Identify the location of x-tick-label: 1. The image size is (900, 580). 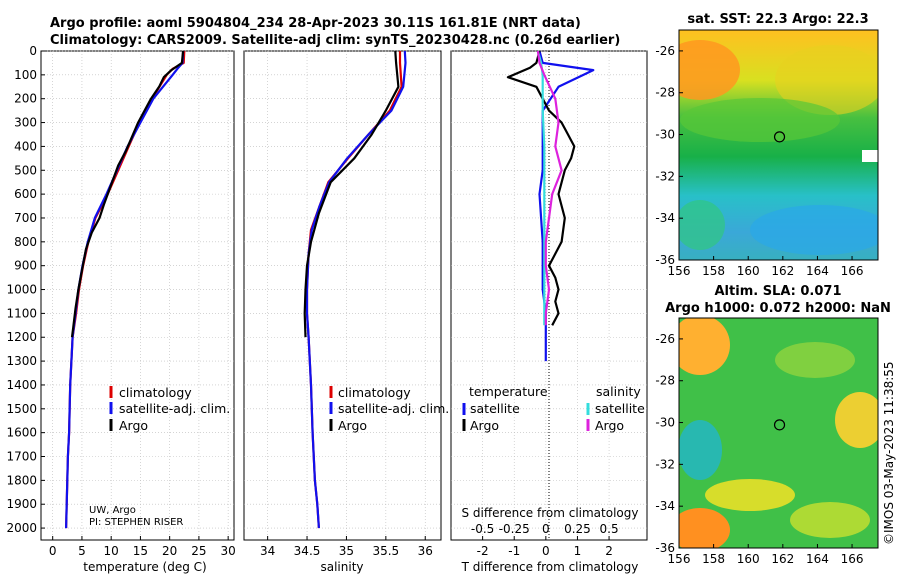
(578, 551).